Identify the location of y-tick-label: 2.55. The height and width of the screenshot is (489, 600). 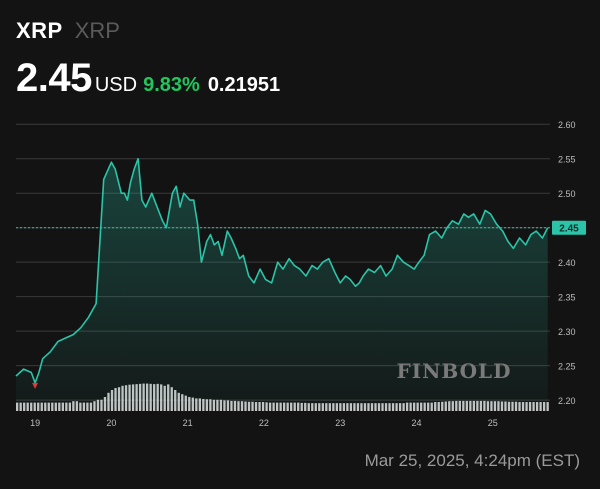
(567, 160).